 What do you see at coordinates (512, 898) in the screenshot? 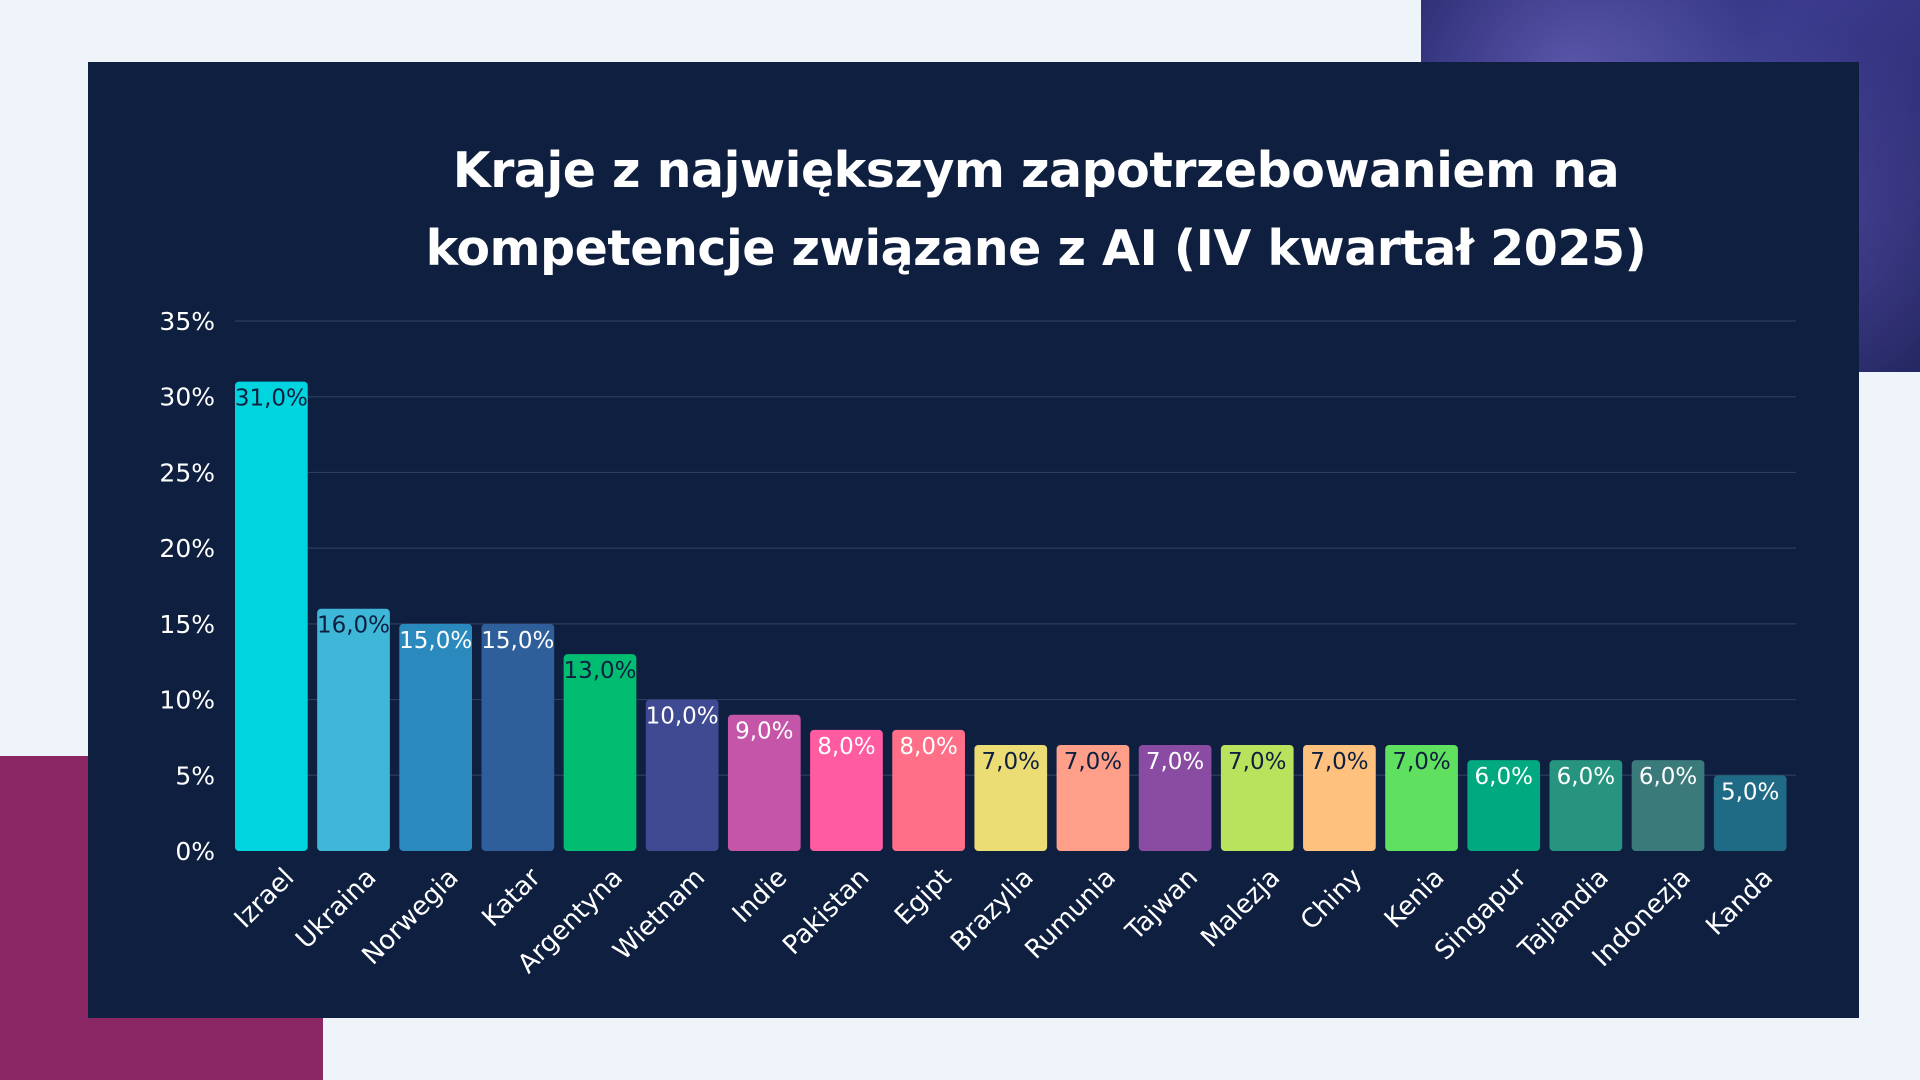
I see `x-tick-label: Katar` at bounding box center [512, 898].